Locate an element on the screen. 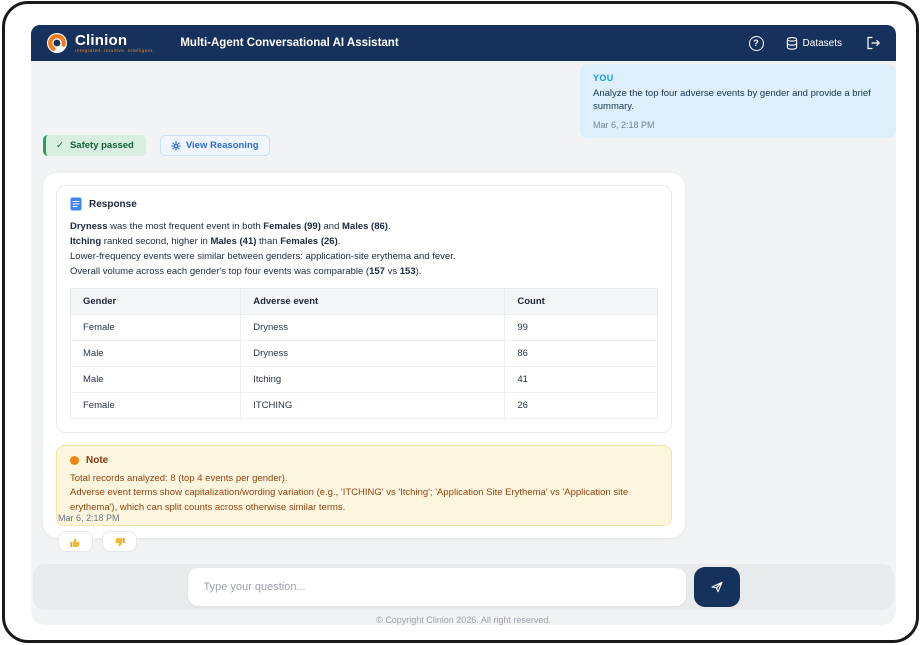  col-header-adverse-event: Adverse event is located at coordinates (373, 302).